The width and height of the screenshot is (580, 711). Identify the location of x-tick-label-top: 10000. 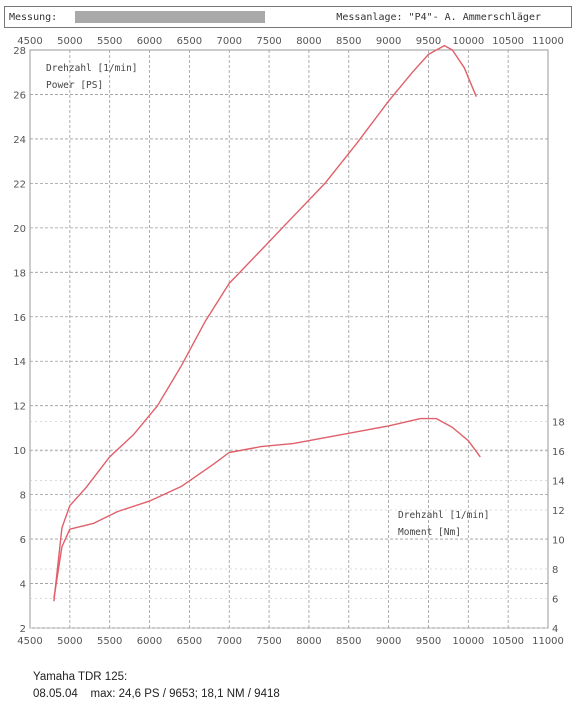
(468, 41).